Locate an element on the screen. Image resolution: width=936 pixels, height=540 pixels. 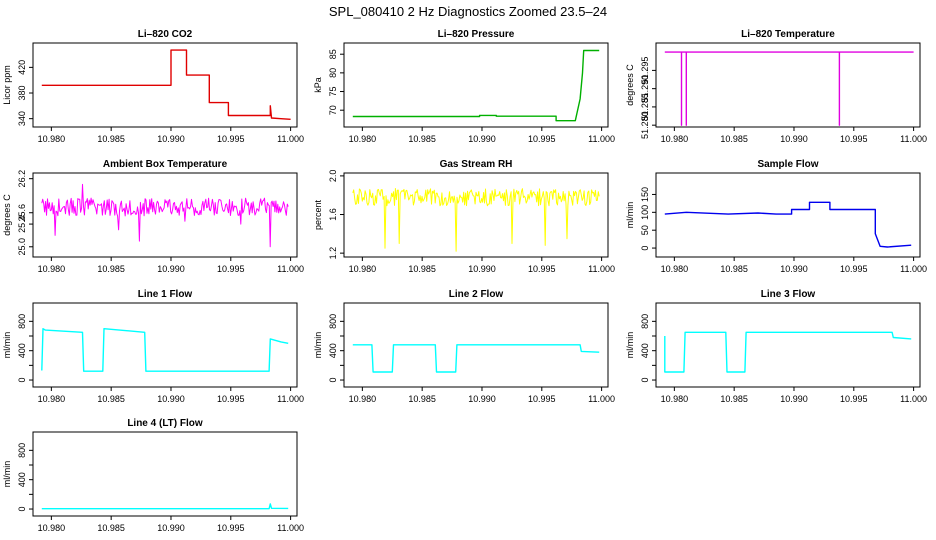
y-tick-label: 85 is located at coordinates (333, 54).